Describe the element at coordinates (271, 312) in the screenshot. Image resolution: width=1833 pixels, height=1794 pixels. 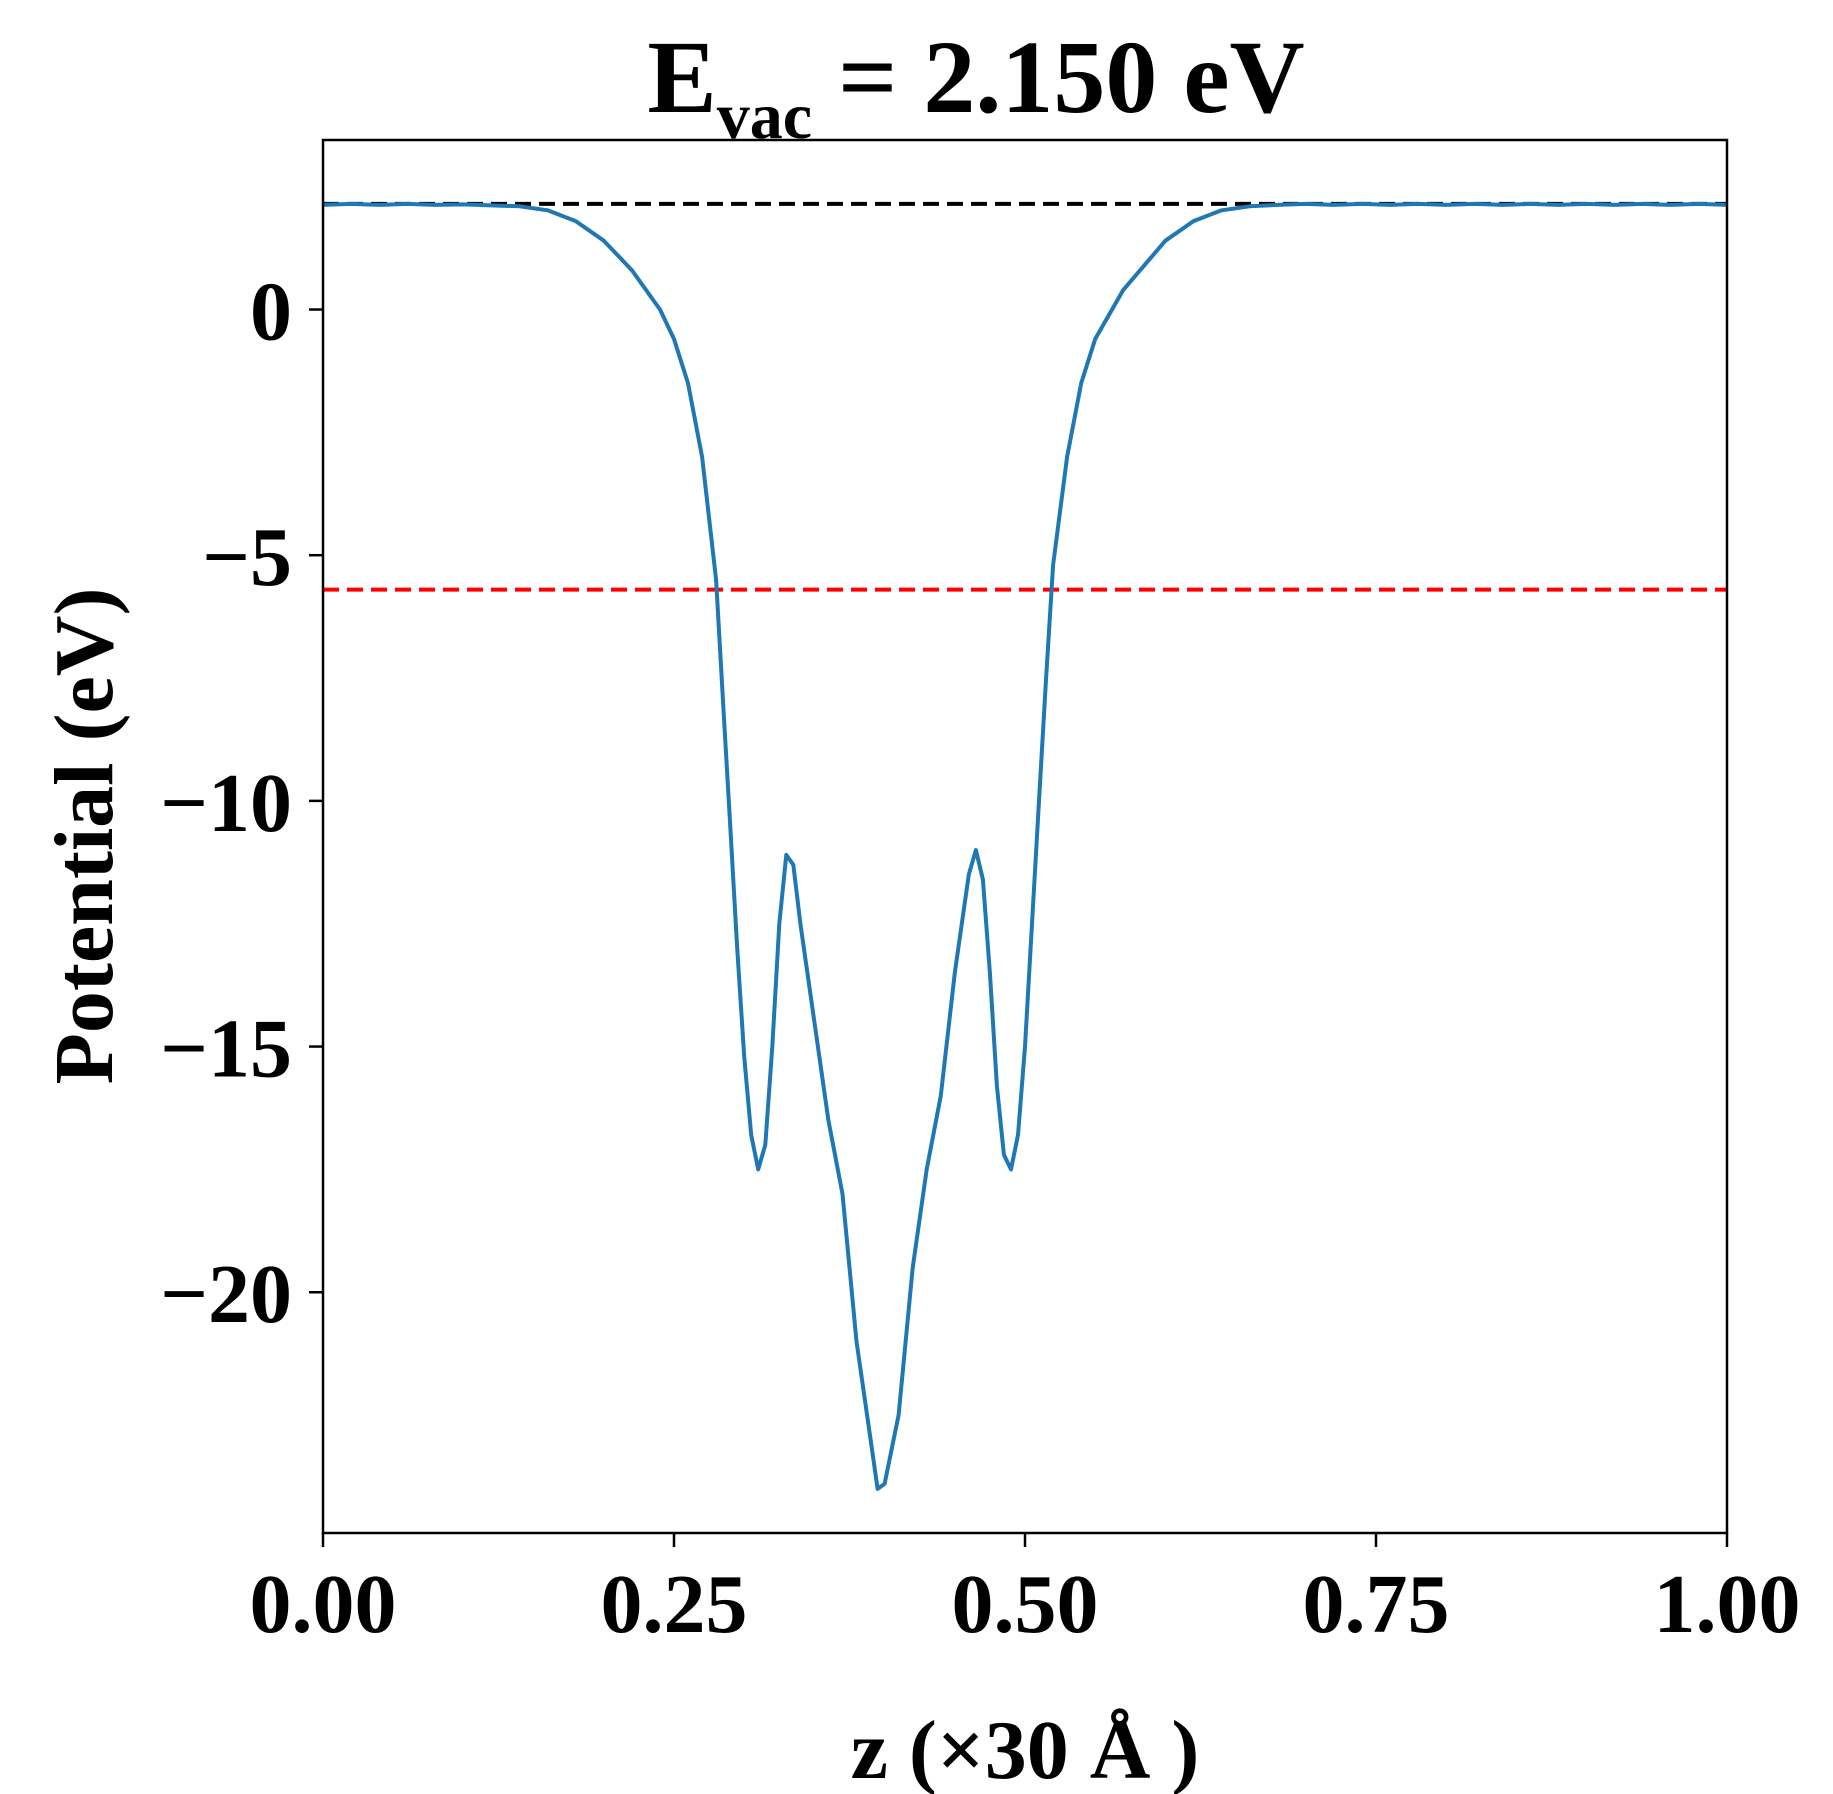
I see `y-tick-label: 0` at that location.